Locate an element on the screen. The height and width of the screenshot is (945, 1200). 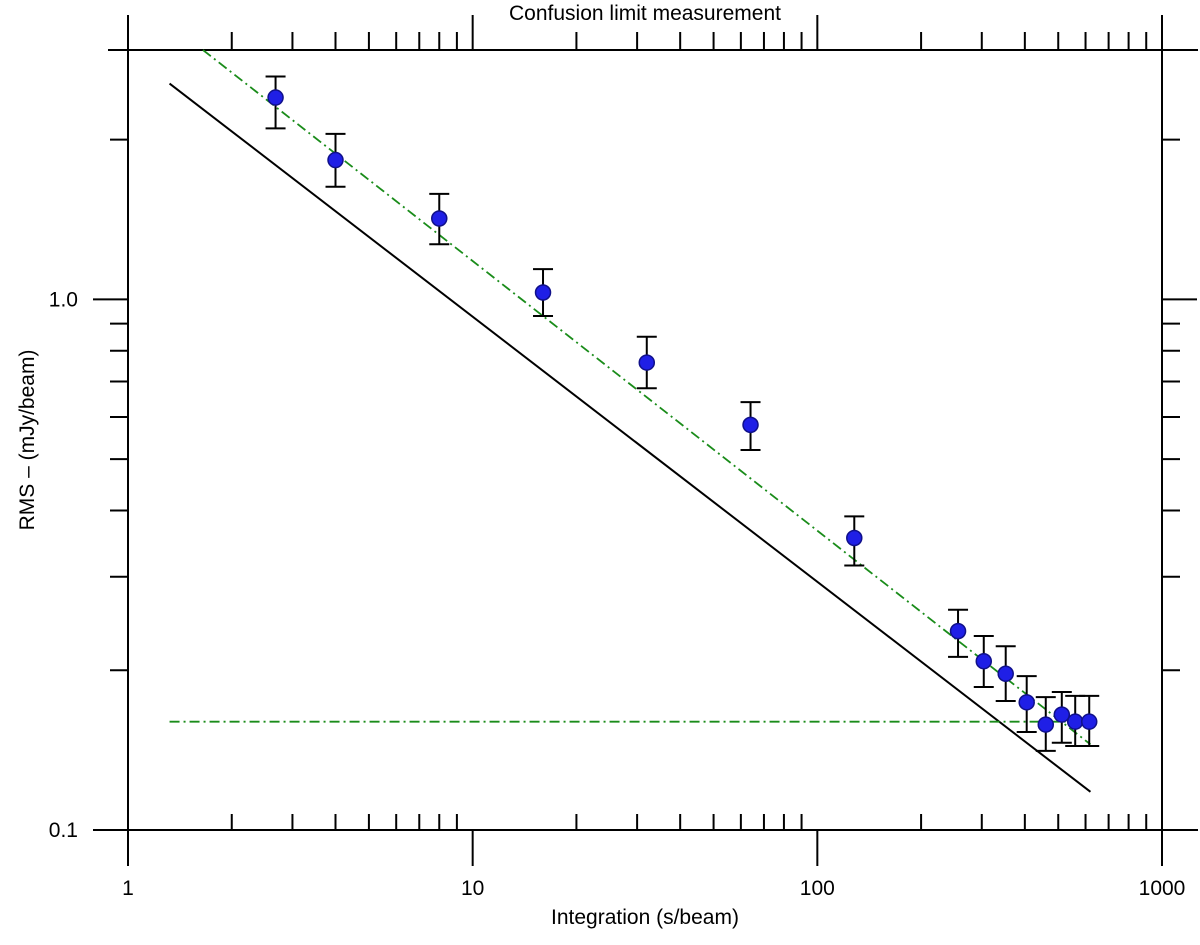
x-tick-label: 10 is located at coordinates (472, 888).